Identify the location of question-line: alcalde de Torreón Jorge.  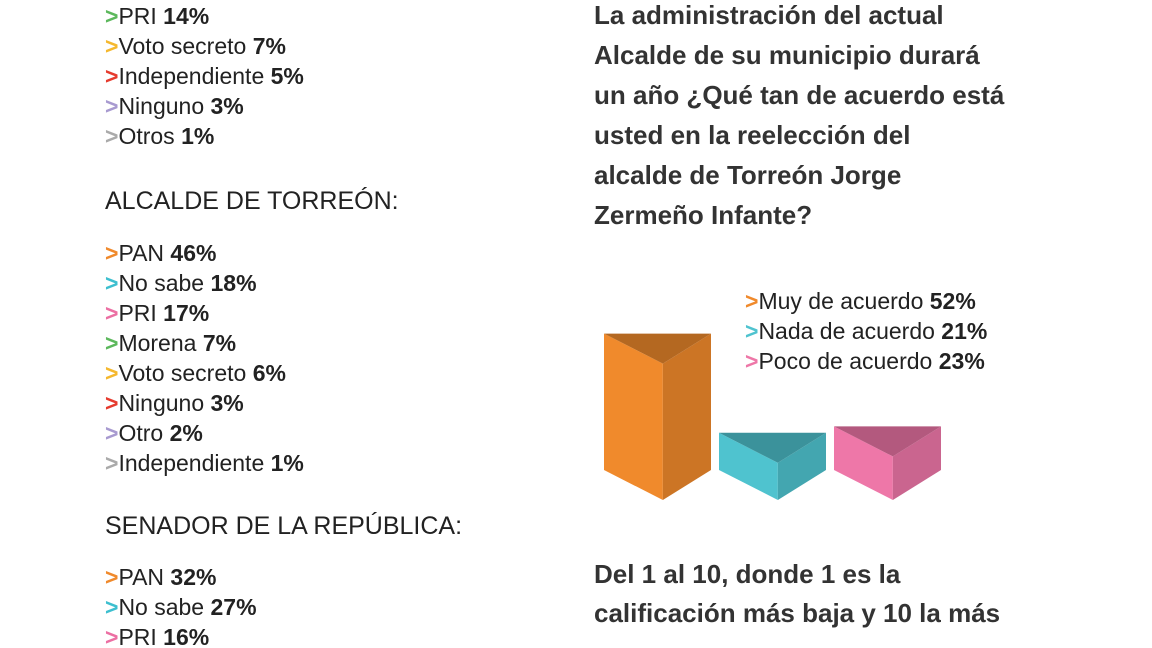
(748, 175).